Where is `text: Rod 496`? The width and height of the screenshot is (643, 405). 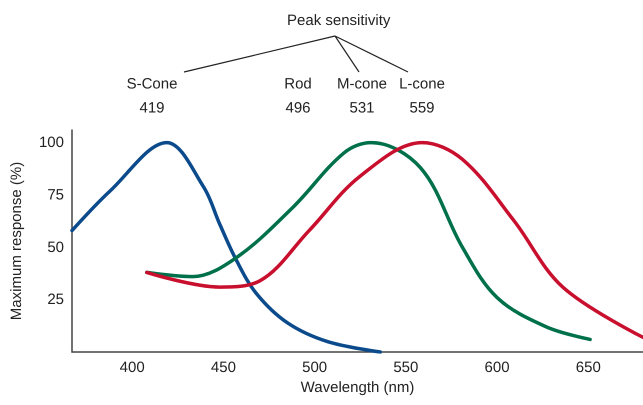
text: Rod 496 is located at coordinates (298, 96).